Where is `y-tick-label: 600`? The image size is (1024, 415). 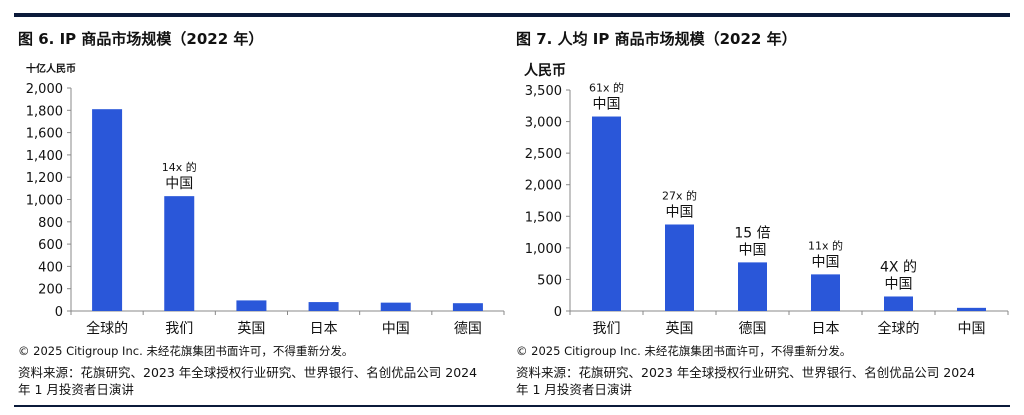 y-tick-label: 600 is located at coordinates (50, 245).